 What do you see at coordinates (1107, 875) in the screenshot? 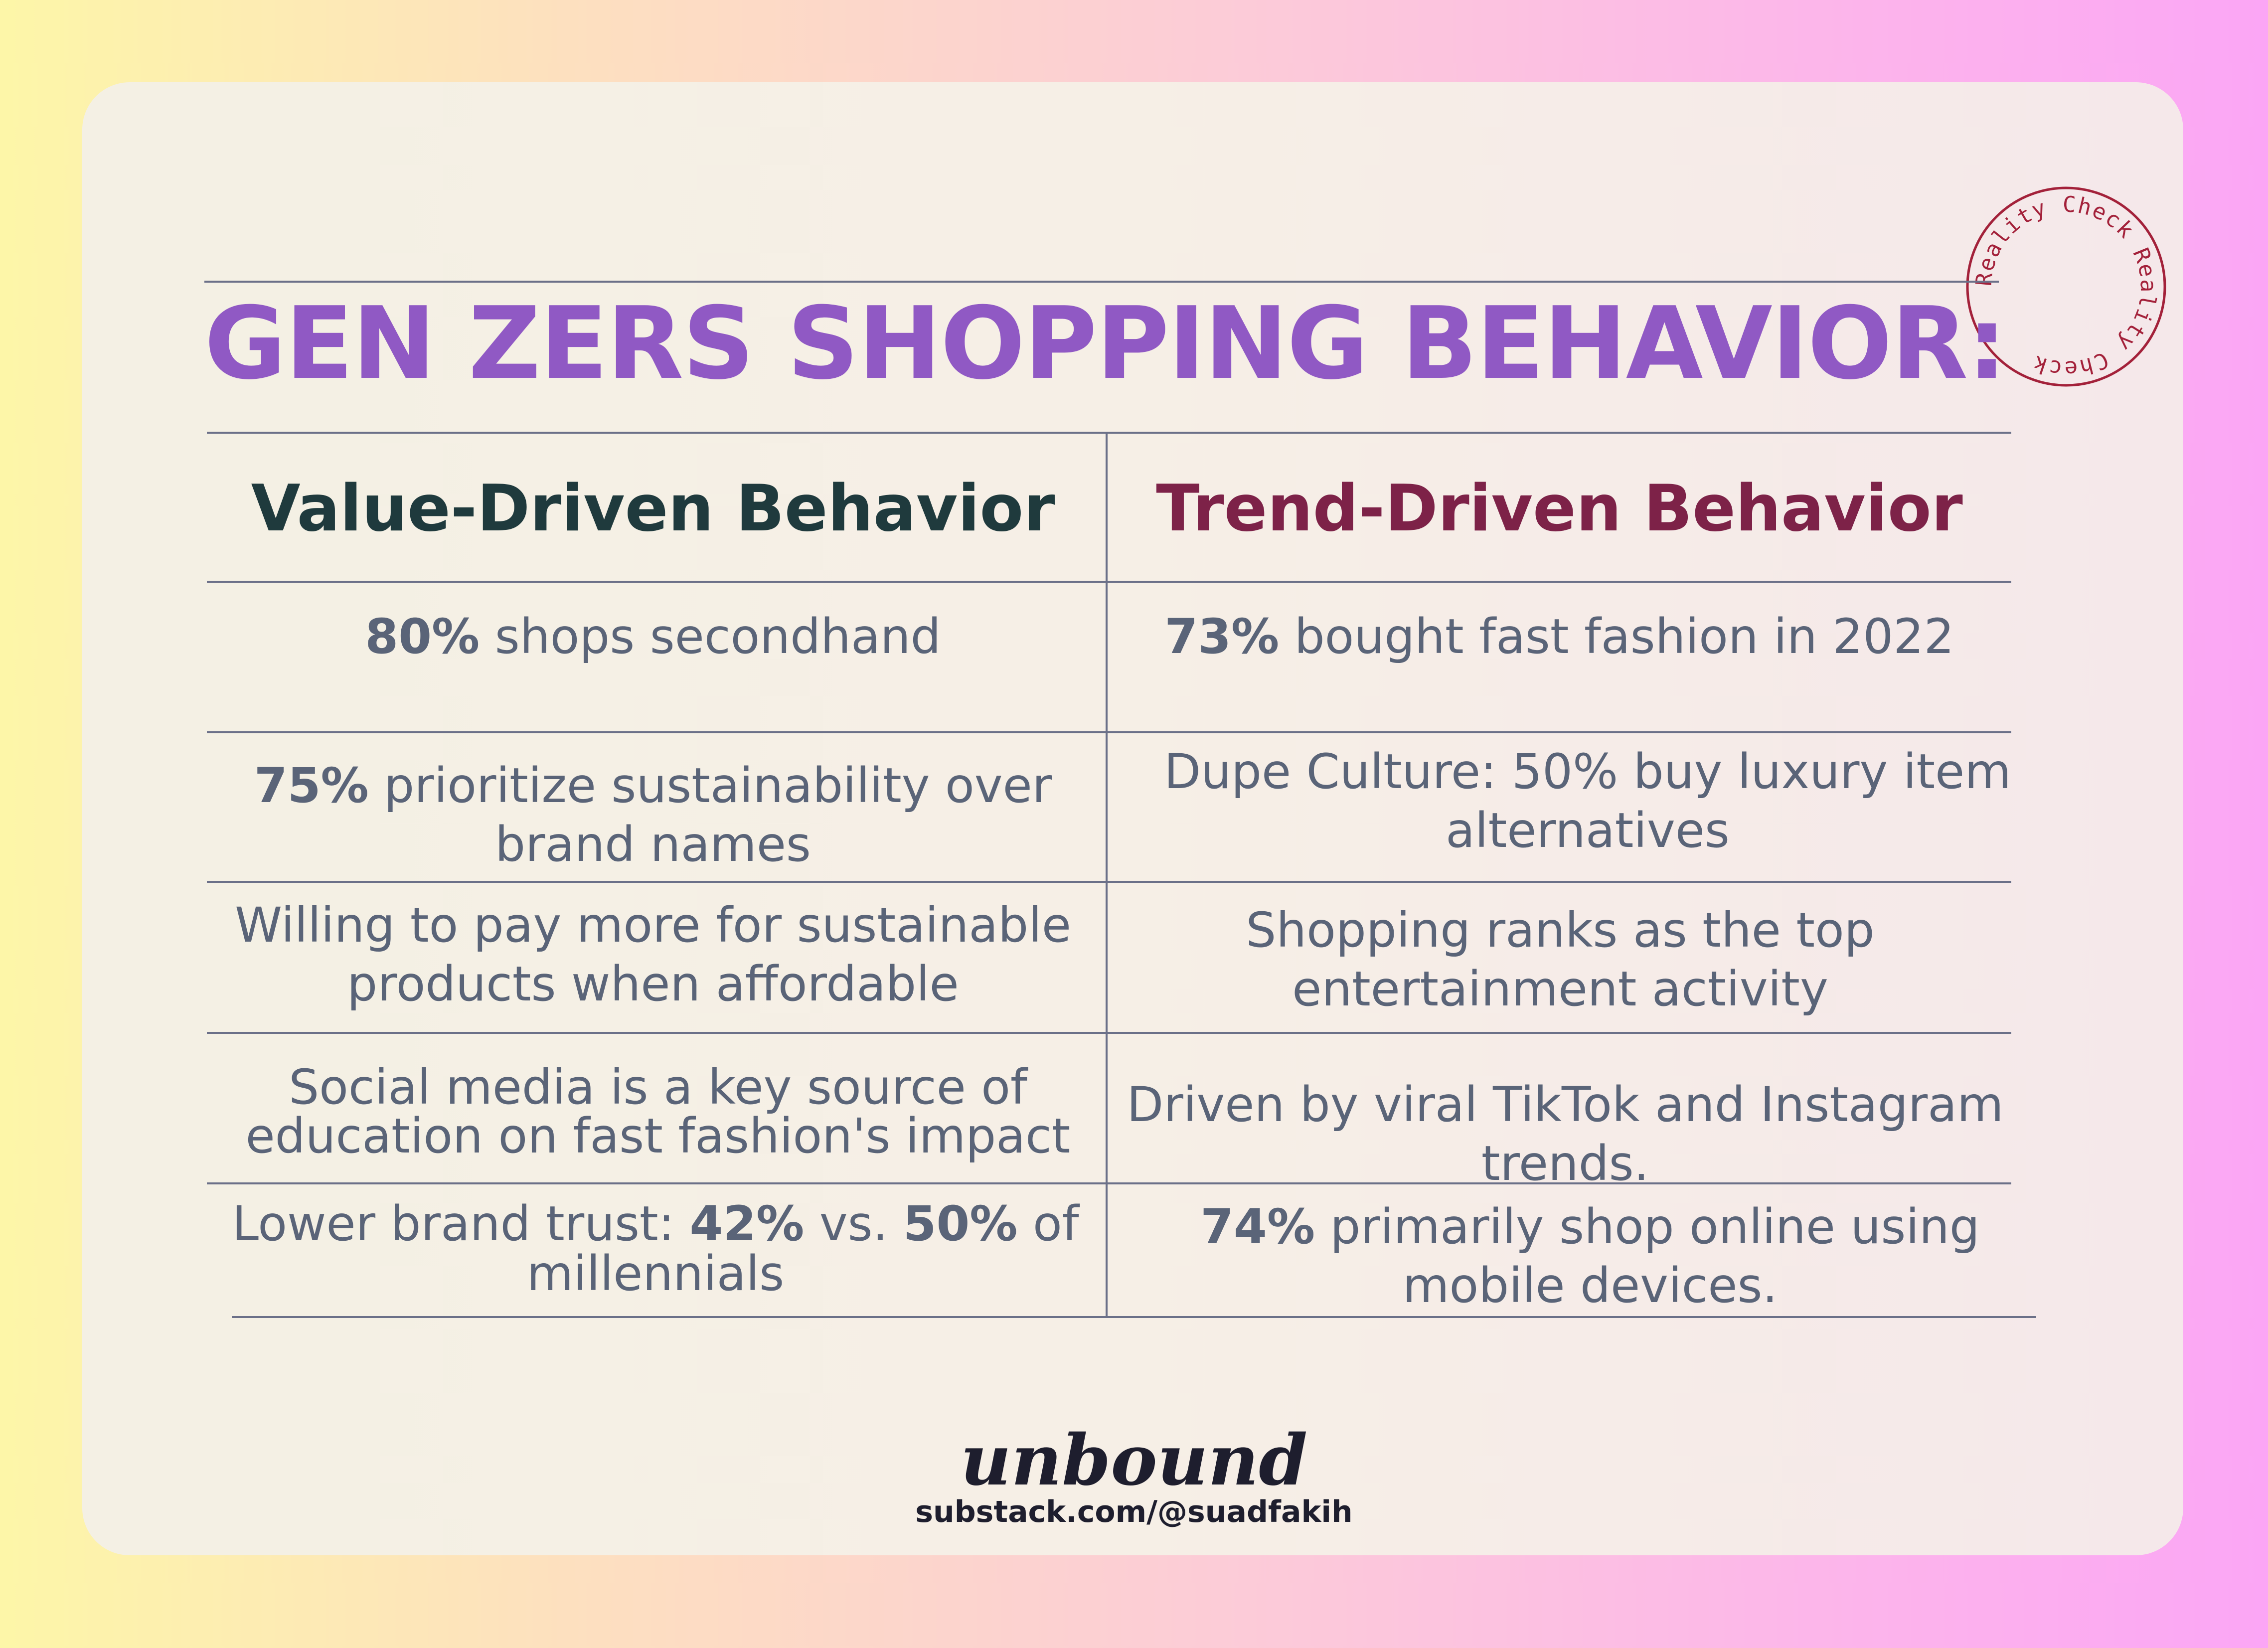
I see `column-divider` at bounding box center [1107, 875].